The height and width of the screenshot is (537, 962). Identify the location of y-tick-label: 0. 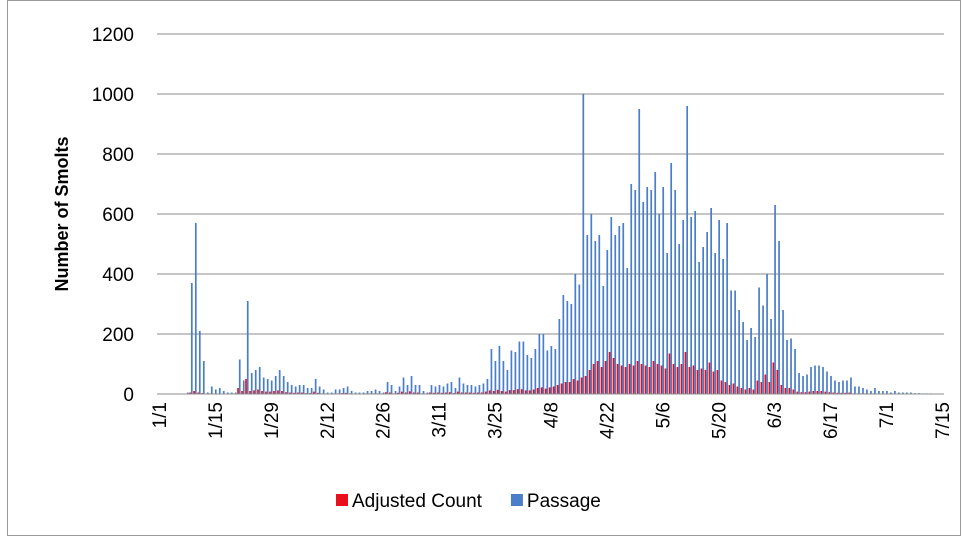
(128, 395).